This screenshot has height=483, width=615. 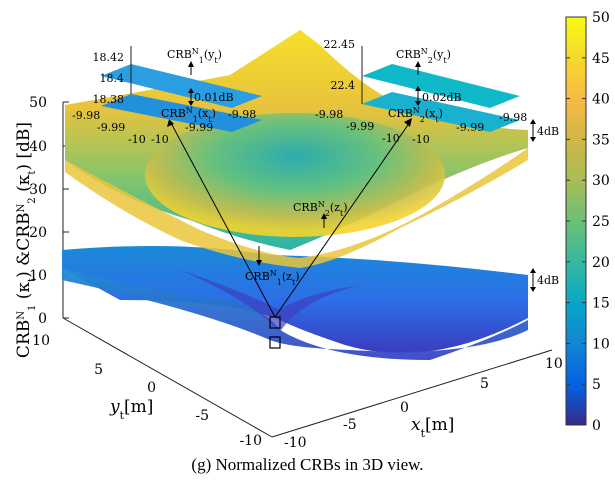 I want to click on x-ticks: -10 -5 0 5 10, so click(x=423, y=403).